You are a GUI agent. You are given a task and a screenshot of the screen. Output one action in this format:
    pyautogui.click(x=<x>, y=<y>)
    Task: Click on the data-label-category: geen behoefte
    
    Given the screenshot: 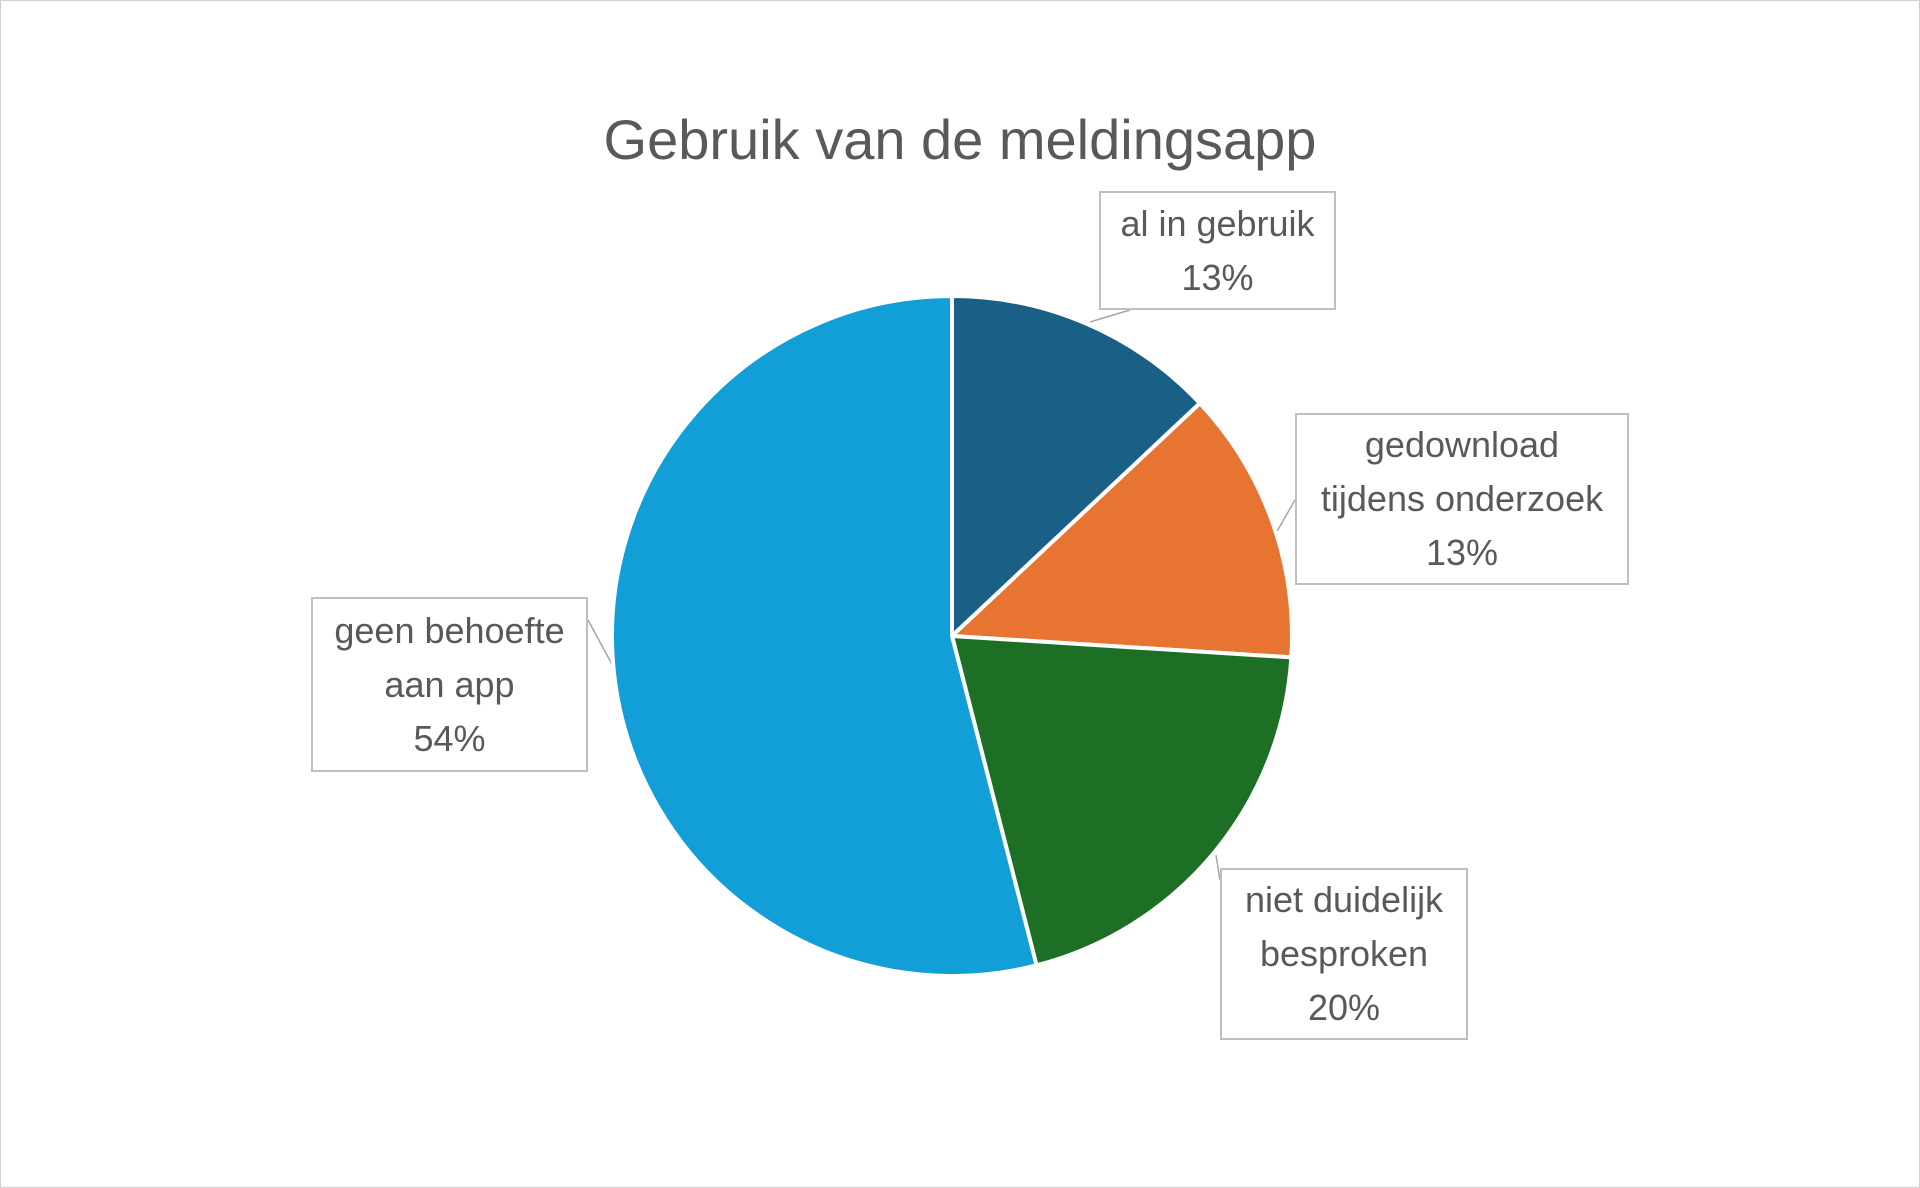 What is the action you would take?
    pyautogui.click(x=449, y=630)
    